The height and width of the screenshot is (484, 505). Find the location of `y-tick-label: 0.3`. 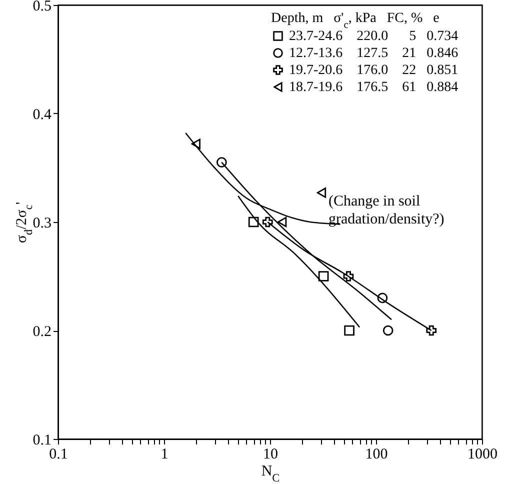

y-tick-label: 0.3 is located at coordinates (42, 224).